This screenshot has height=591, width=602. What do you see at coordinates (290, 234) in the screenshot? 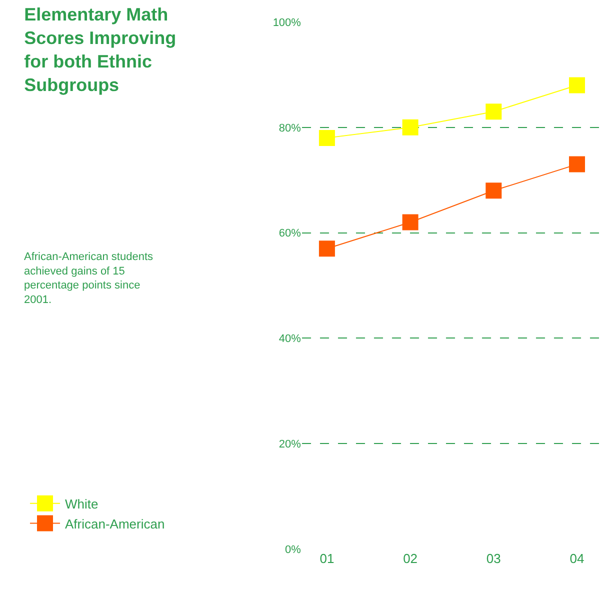
I see `y-tick-label: 60%` at bounding box center [290, 234].